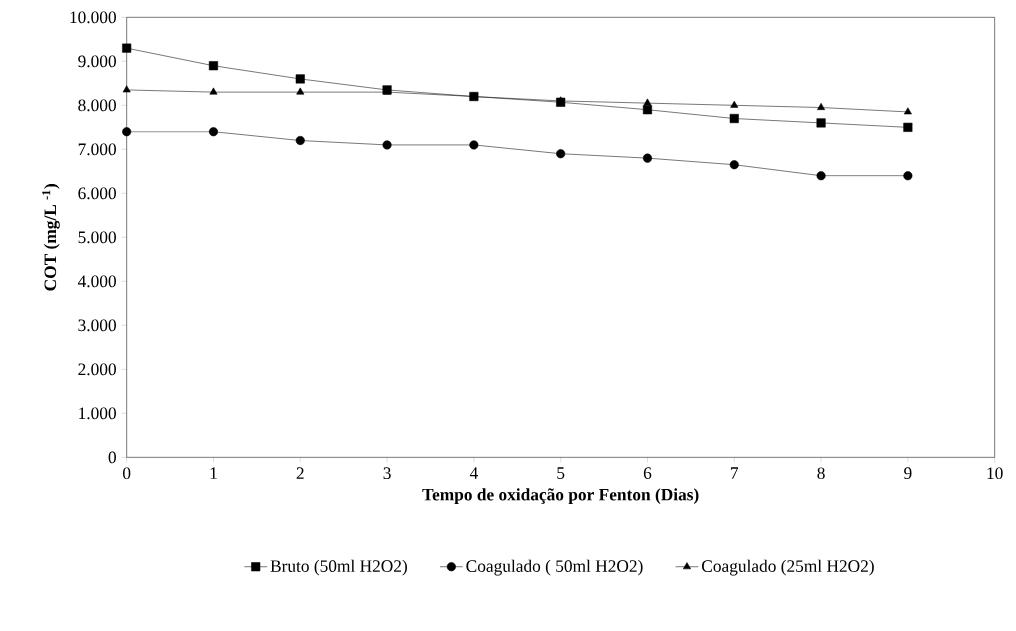 Image resolution: width=1016 pixels, height=631 pixels. What do you see at coordinates (473, 473) in the screenshot?
I see `x-tick-label: 4` at bounding box center [473, 473].